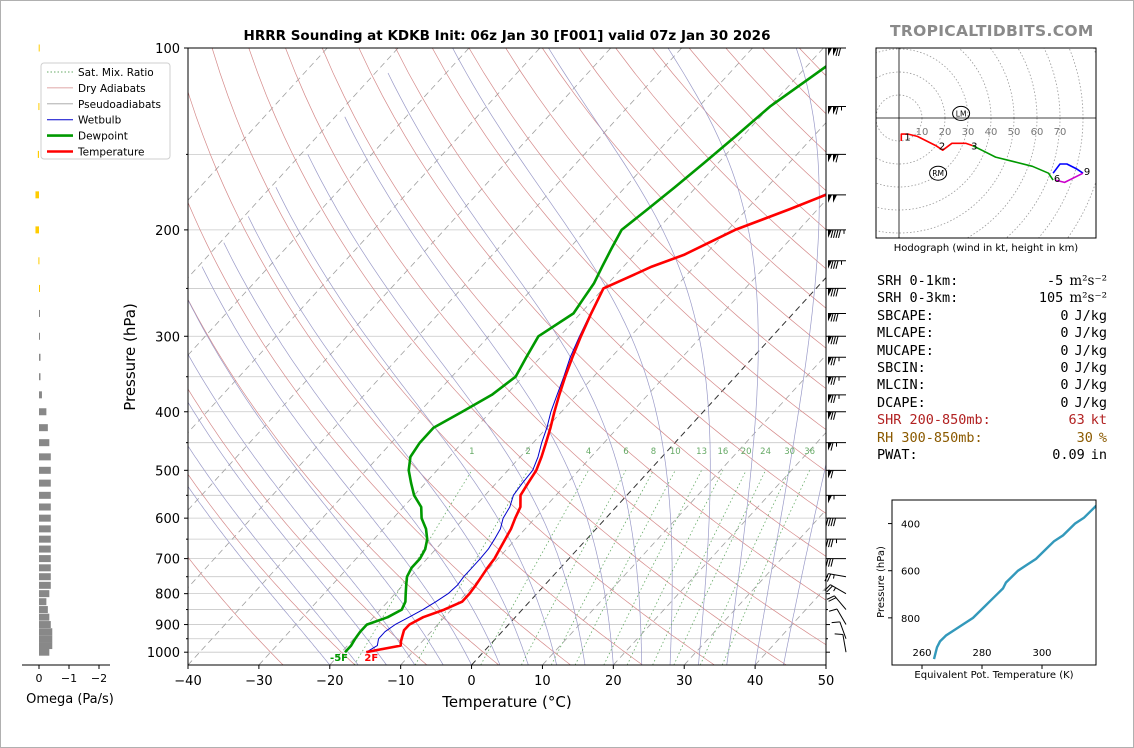 The height and width of the screenshot is (748, 1134). What do you see at coordinates (992, 420) in the screenshot?
I see `param-row: SHR 200-850mb: 63 kt` at bounding box center [992, 420].